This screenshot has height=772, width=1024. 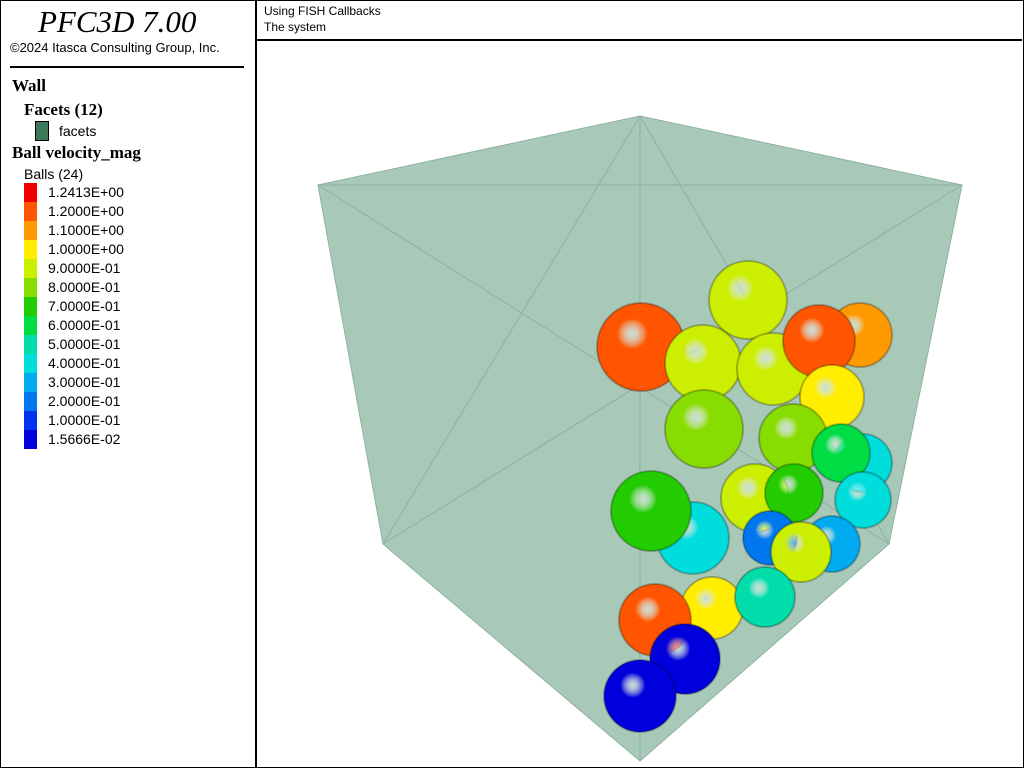 What do you see at coordinates (76, 152) in the screenshot?
I see `ball-heading: Ball velocity_mag` at bounding box center [76, 152].